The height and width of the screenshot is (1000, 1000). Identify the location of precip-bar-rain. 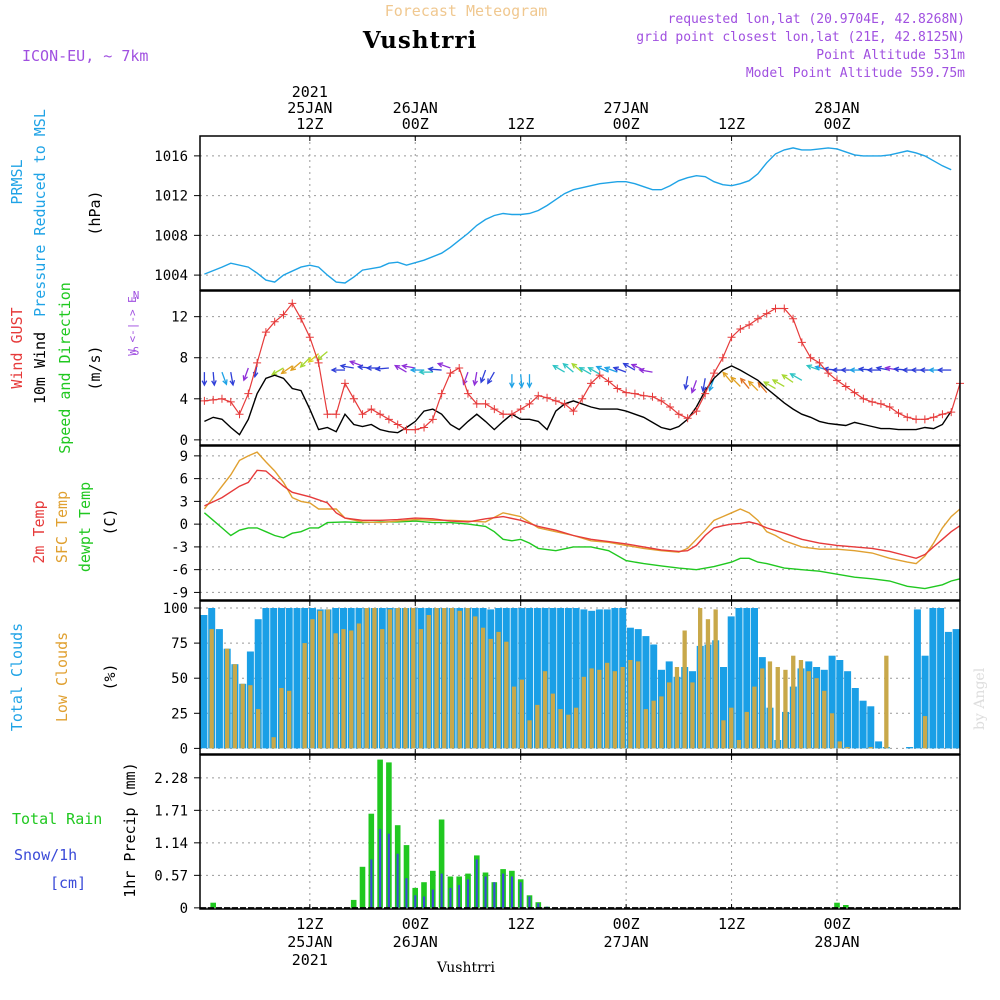
(433, 889).